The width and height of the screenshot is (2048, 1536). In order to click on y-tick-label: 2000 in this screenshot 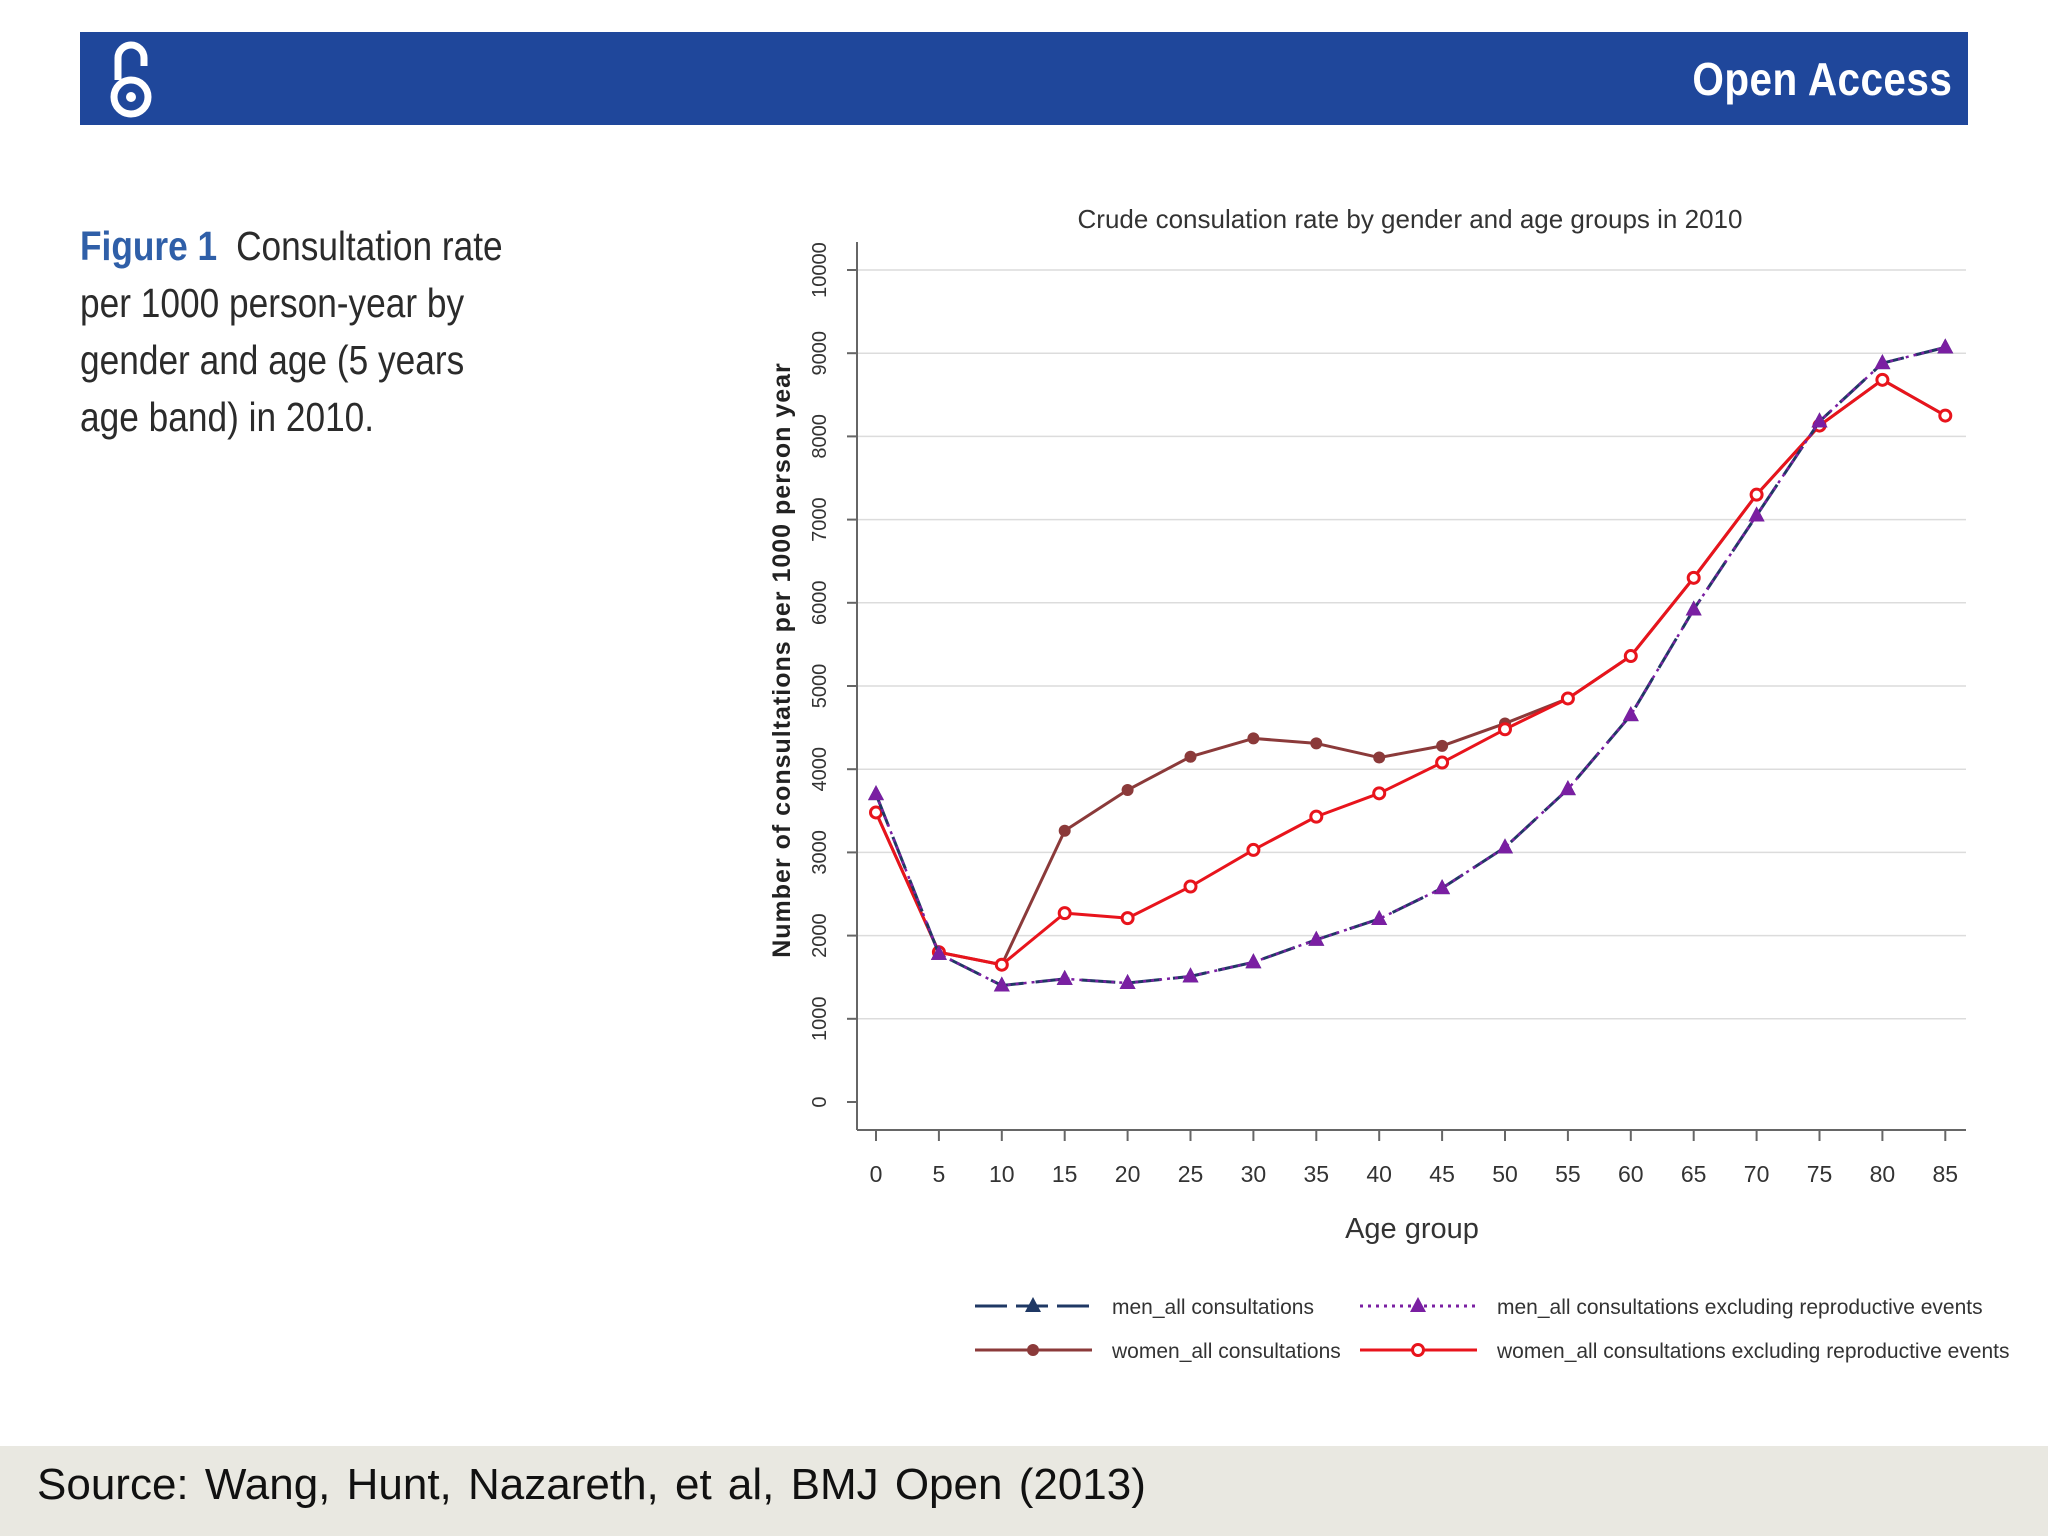, I will do `click(820, 935)`.